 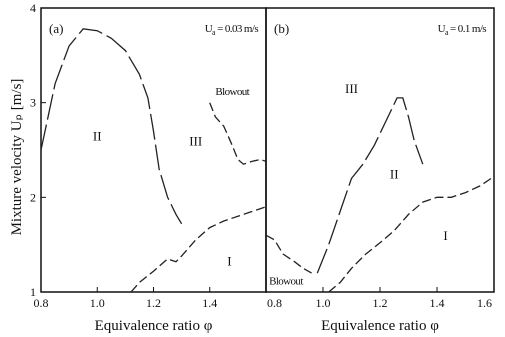 What do you see at coordinates (33, 103) in the screenshot?
I see `y-tick-label: 3` at bounding box center [33, 103].